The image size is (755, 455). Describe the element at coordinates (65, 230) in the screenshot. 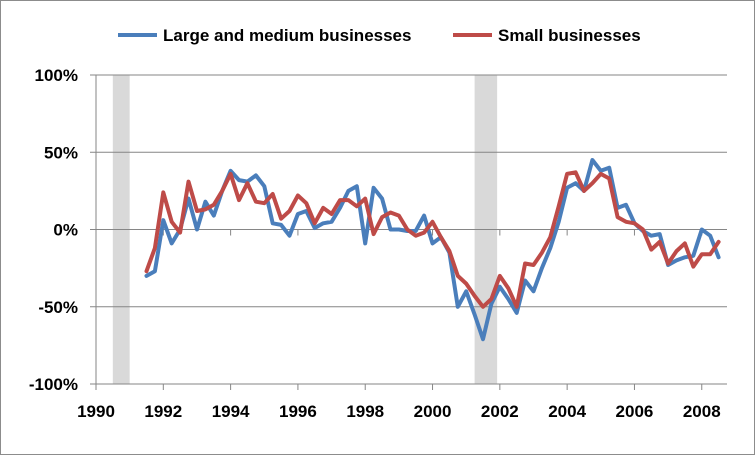

I see `y-tick-label: 0%` at that location.